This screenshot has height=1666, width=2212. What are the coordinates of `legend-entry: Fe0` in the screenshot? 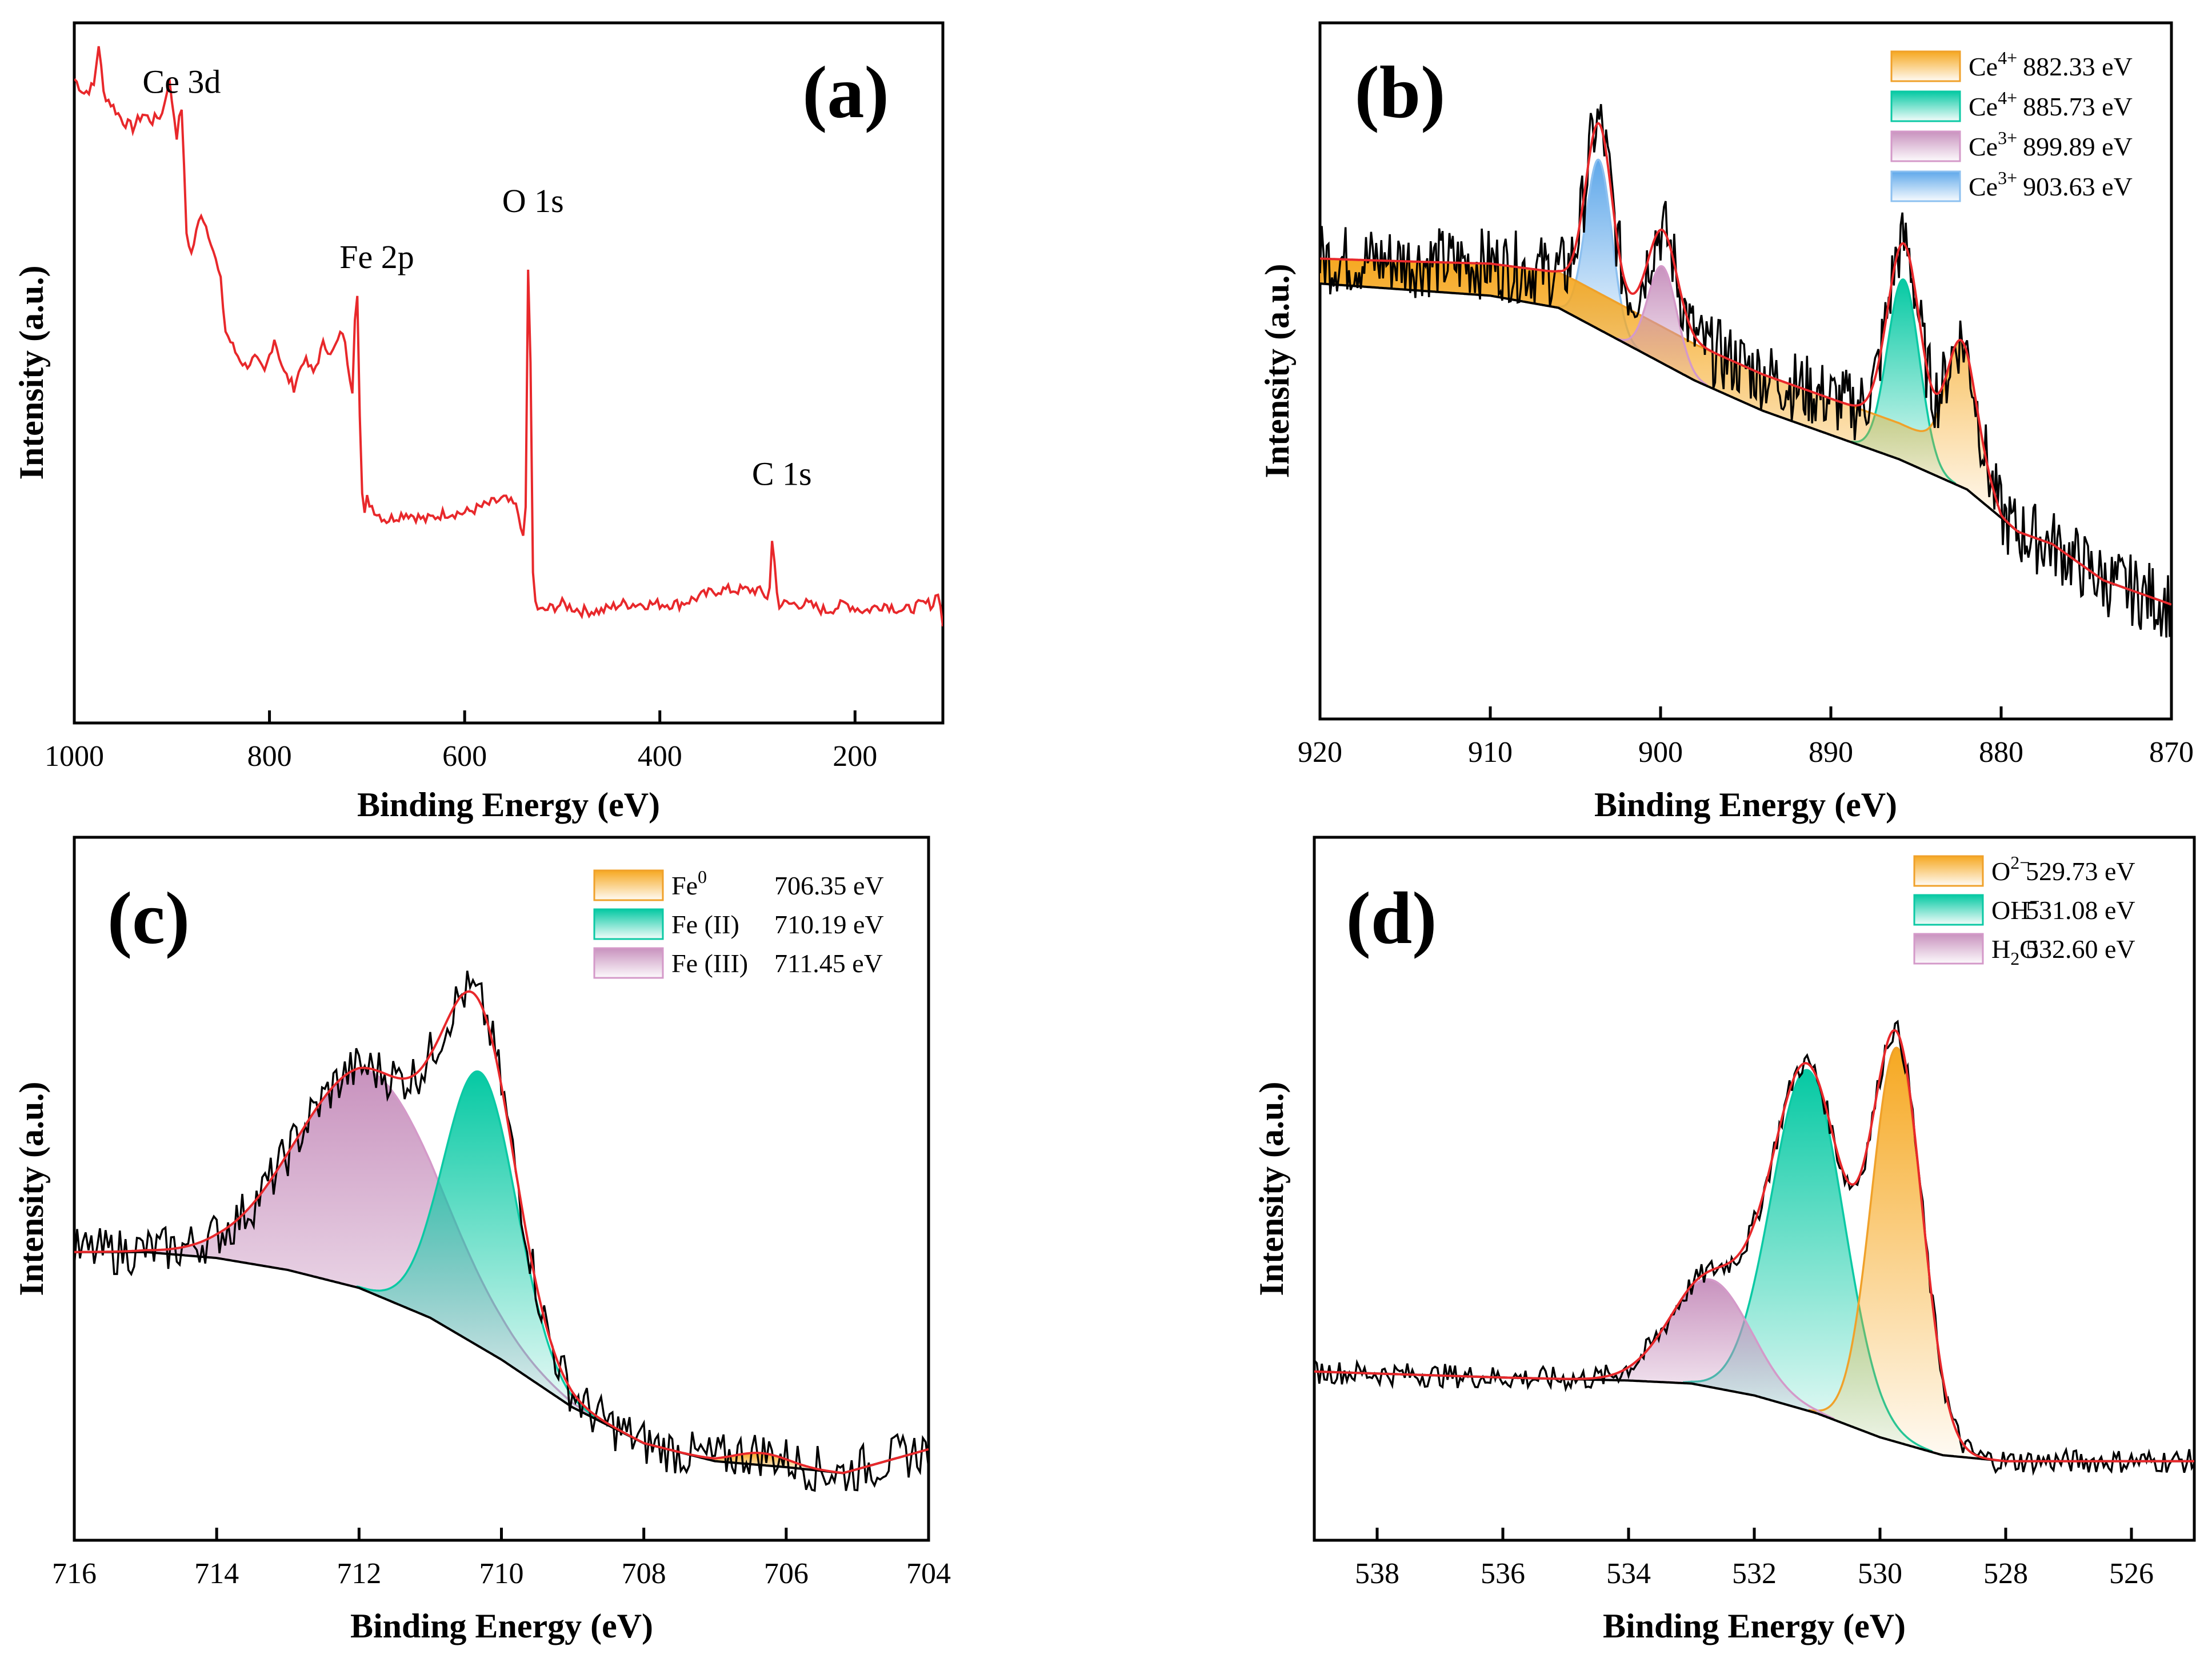 It's located at (689, 883).